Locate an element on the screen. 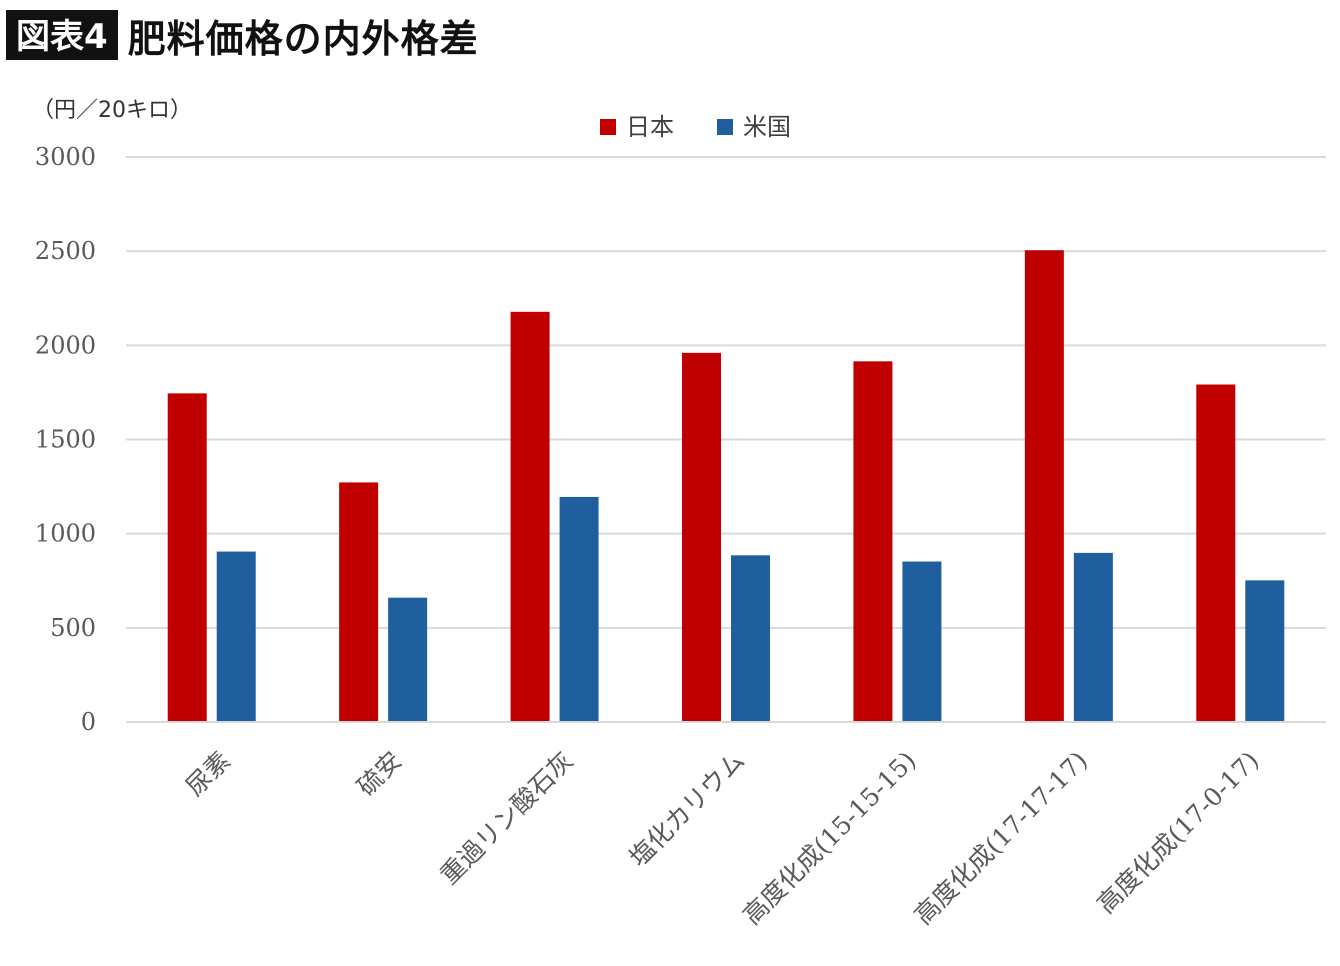  legend-label: 日本 is located at coordinates (650, 127).